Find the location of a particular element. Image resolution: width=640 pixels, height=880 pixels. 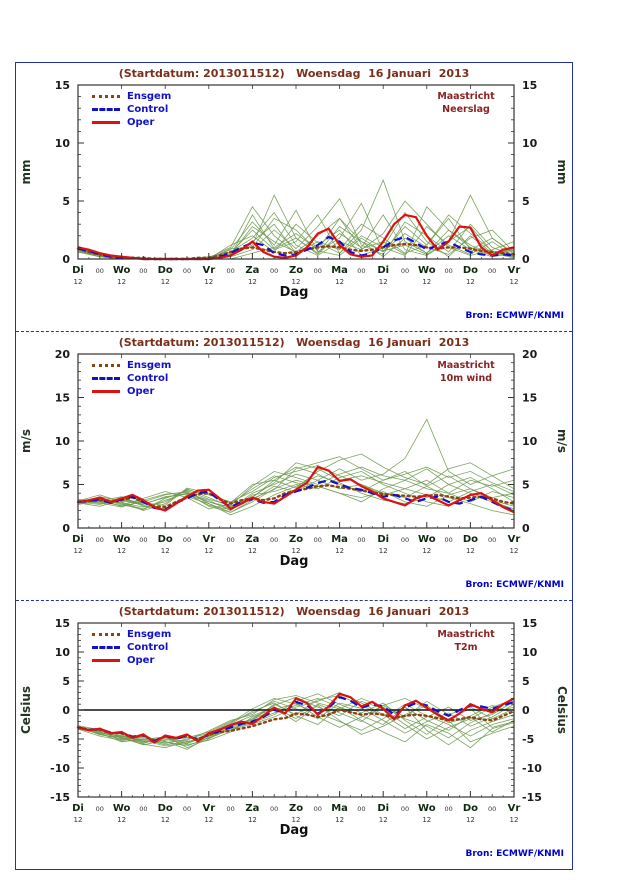

y-axis-label-right: m/s is located at coordinates (562, 441).